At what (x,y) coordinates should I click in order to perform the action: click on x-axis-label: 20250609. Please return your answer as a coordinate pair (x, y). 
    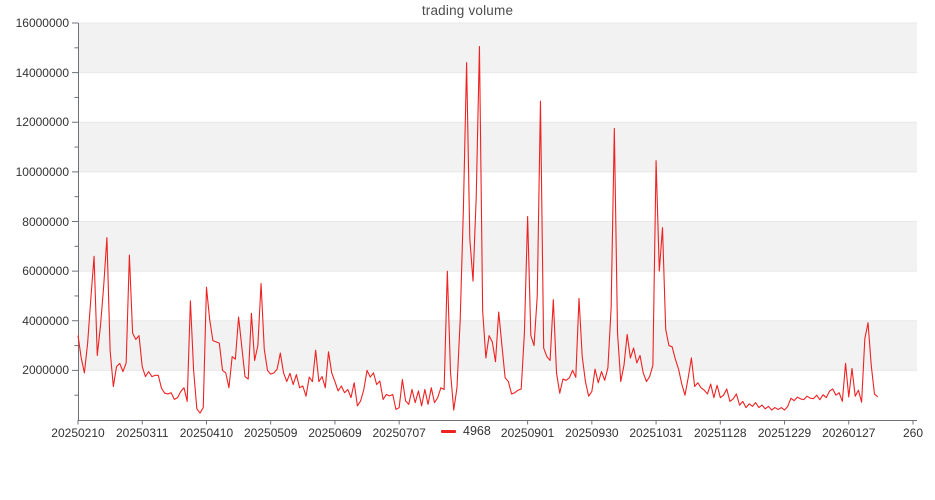
    Looking at the image, I should click on (335, 433).